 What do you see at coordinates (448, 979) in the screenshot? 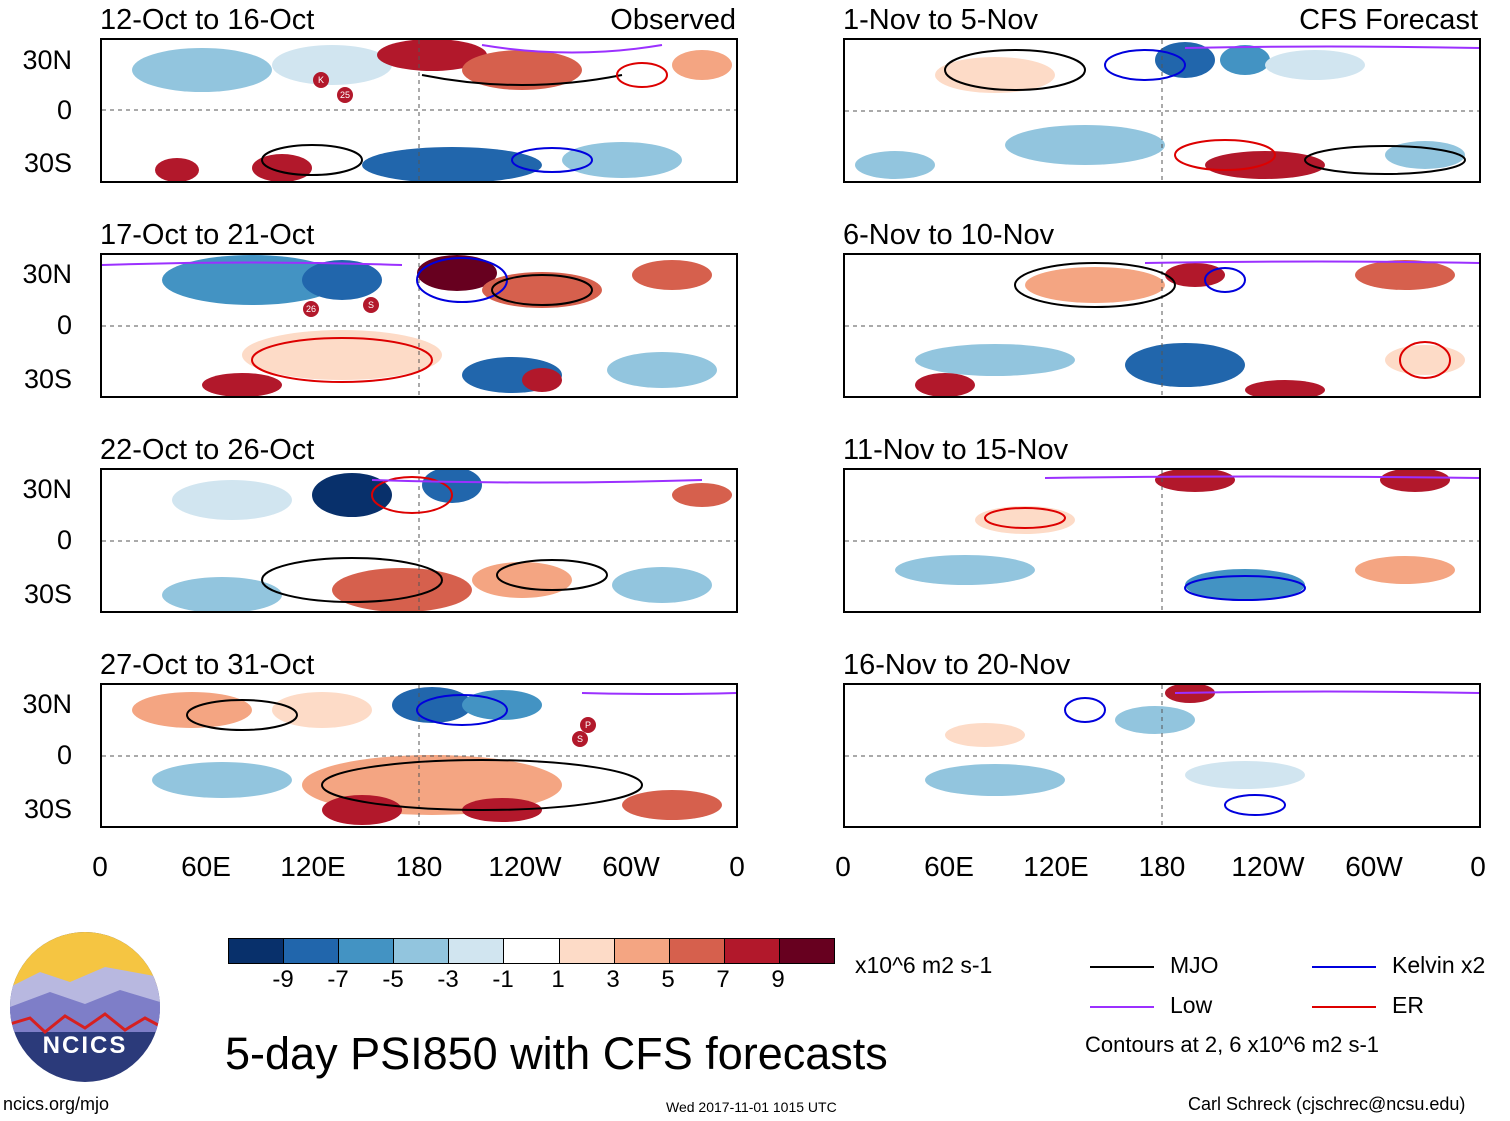
I see `colorbar-tick-label: -3` at bounding box center [448, 979].